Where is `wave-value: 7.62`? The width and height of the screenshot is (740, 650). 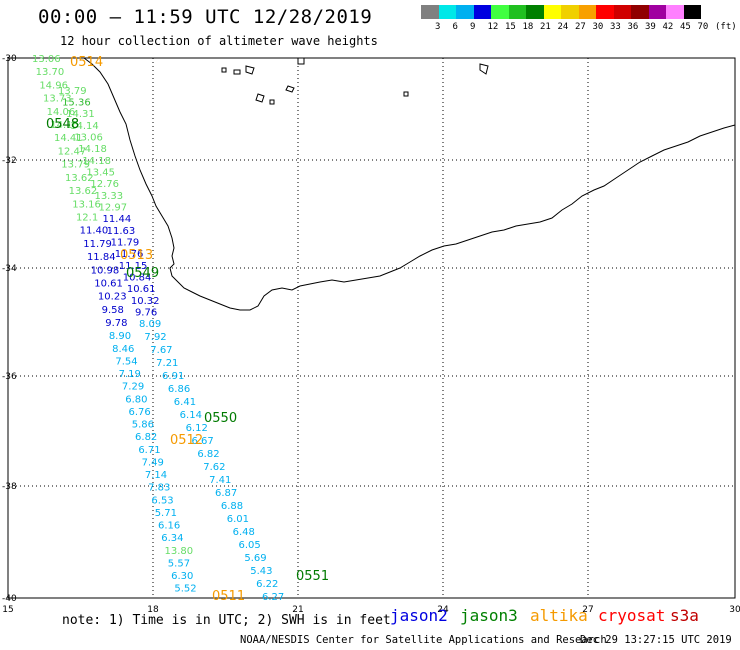 wave-value: 7.62 is located at coordinates (214, 467).